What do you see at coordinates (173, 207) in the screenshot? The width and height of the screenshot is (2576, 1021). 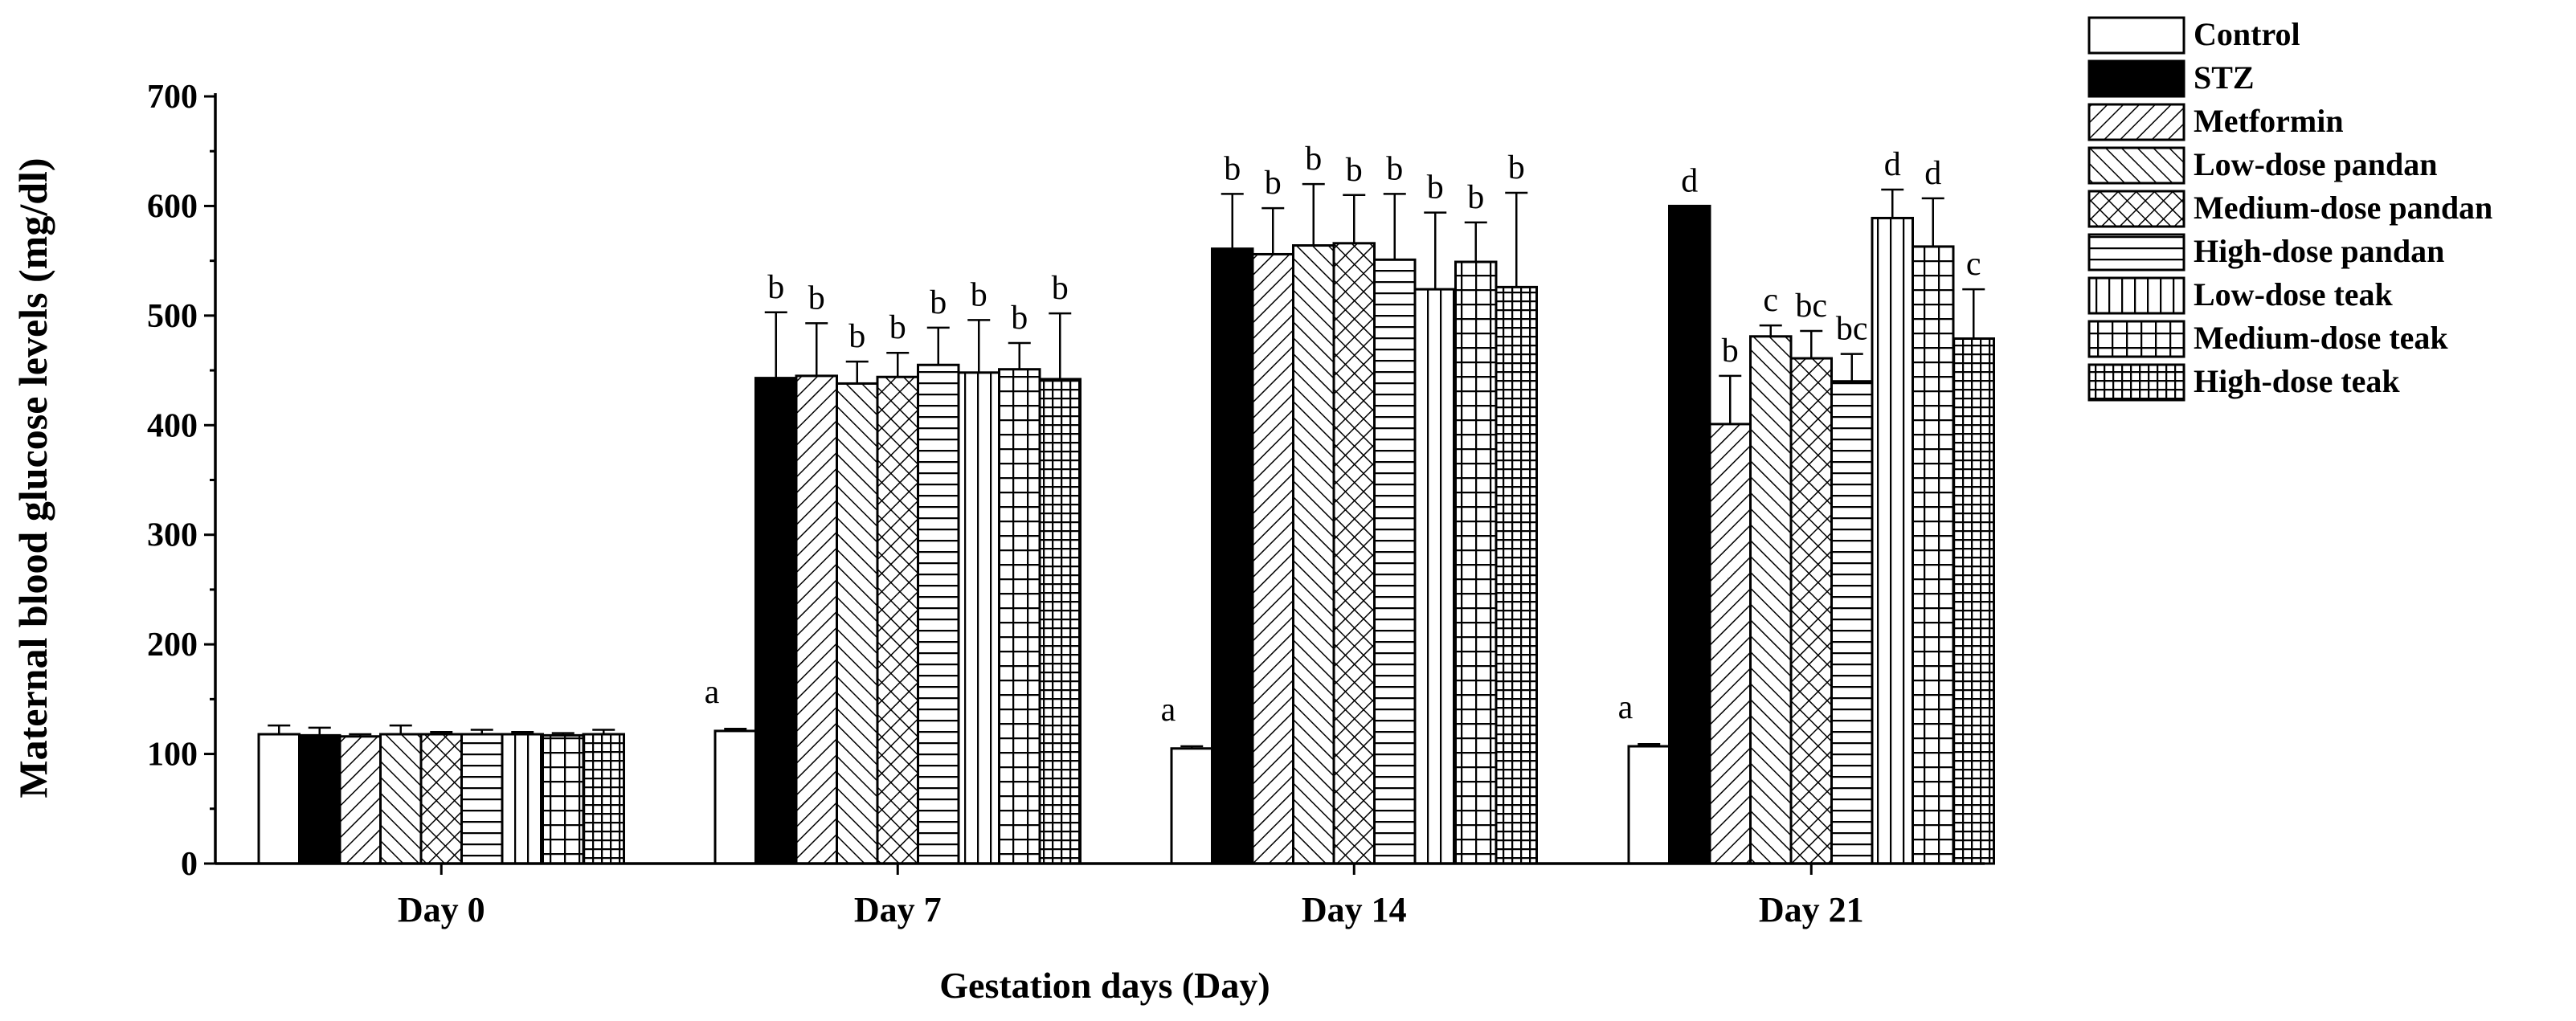 I see `y-tick-label: 600` at bounding box center [173, 207].